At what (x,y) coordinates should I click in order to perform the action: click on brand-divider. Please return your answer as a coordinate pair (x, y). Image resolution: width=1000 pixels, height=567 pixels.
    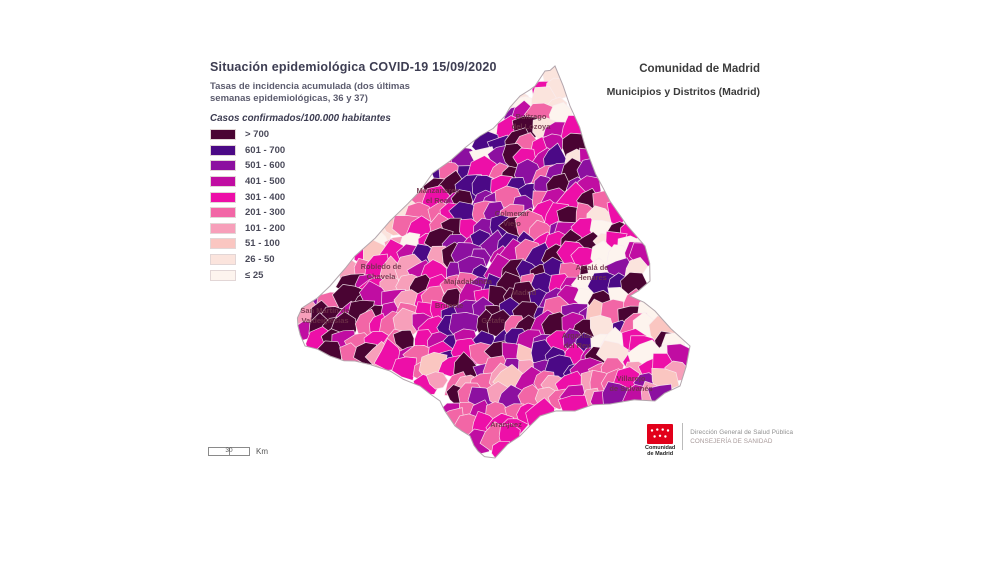
    Looking at the image, I should click on (683, 436).